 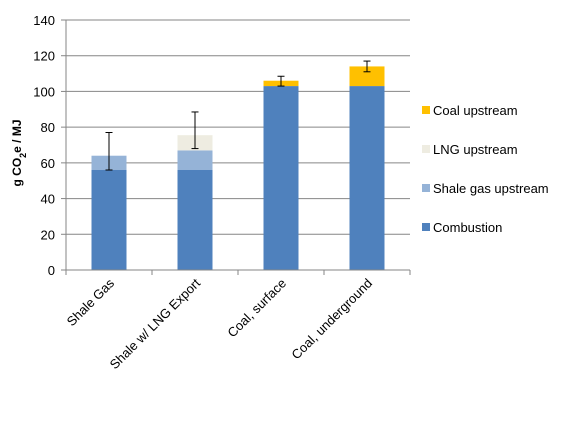 I want to click on legend-label: LNG upstream, so click(x=475, y=149).